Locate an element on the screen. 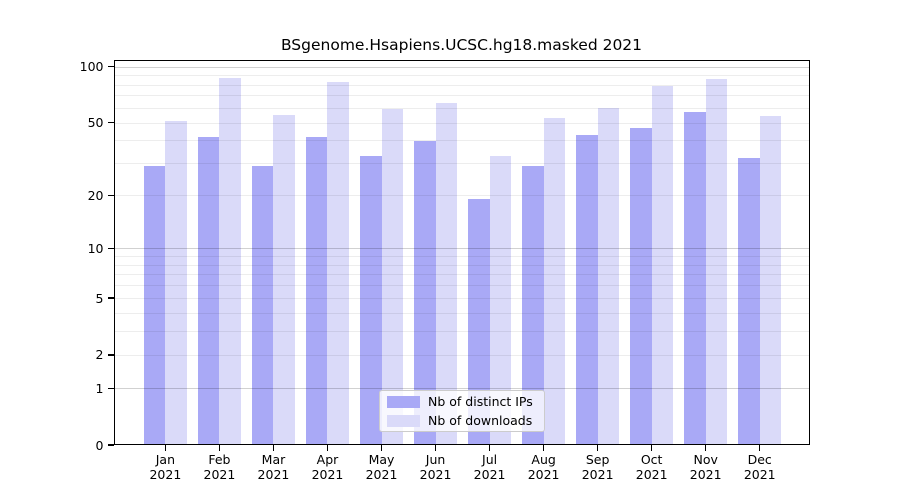 The width and height of the screenshot is (900, 500). x-tick-jul is located at coordinates (489, 448).